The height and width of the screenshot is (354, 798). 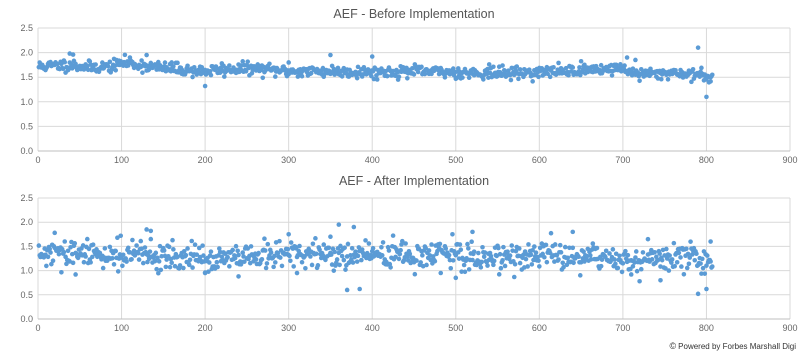 I want to click on x-tick-label: 400, so click(x=372, y=328).